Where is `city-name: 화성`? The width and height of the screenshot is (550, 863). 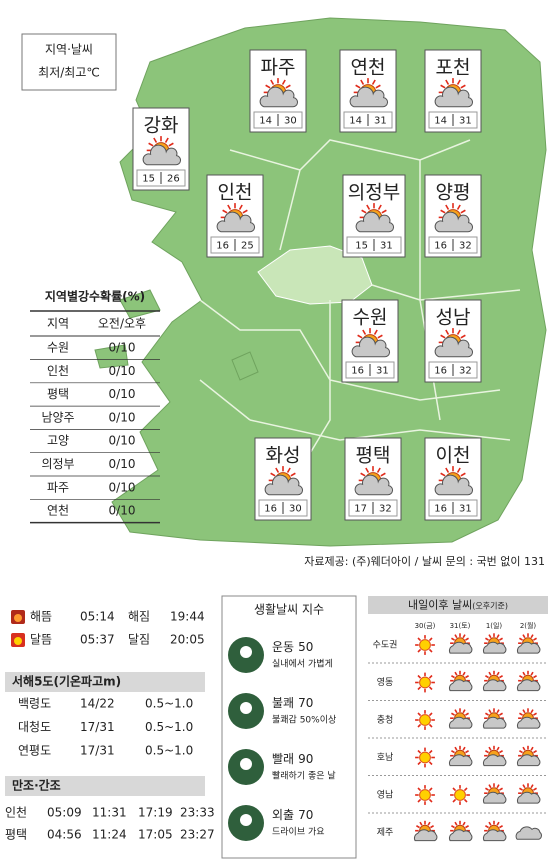
city-name: 화성 is located at coordinates (283, 456).